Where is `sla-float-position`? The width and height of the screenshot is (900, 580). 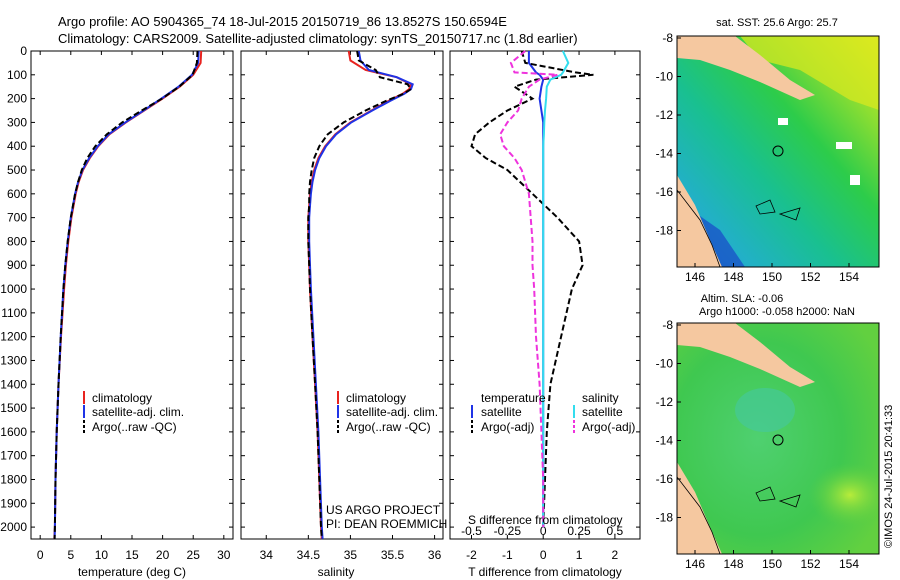 sla-float-position is located at coordinates (778, 440).